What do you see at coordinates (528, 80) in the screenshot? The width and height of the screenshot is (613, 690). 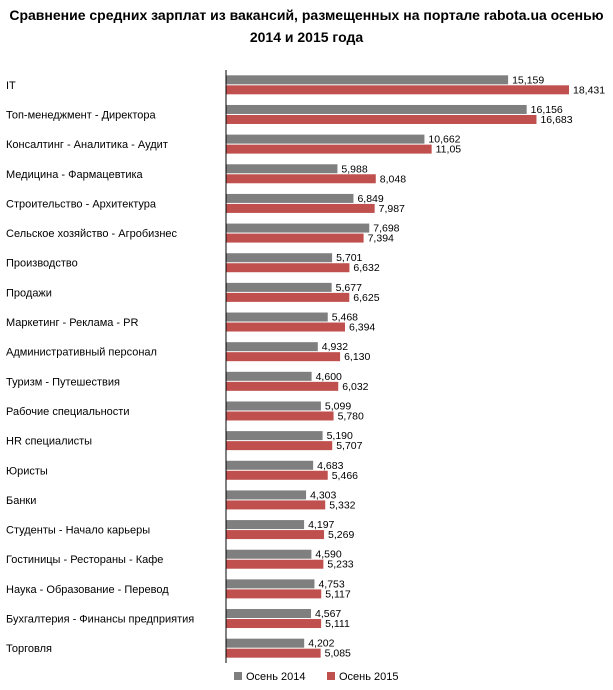 I see `value-label-autumn-2014: 15,159` at bounding box center [528, 80].